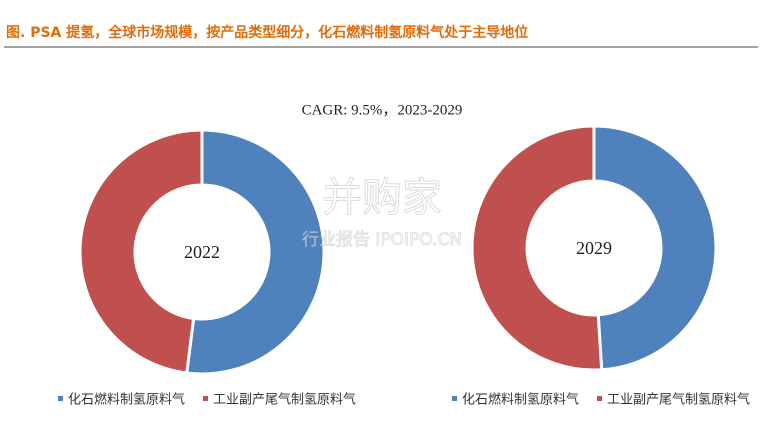 The width and height of the screenshot is (762, 421). Describe the element at coordinates (382, 240) in the screenshot. I see `watermark-sub: 行业报告 IPOIPO.CN` at that location.